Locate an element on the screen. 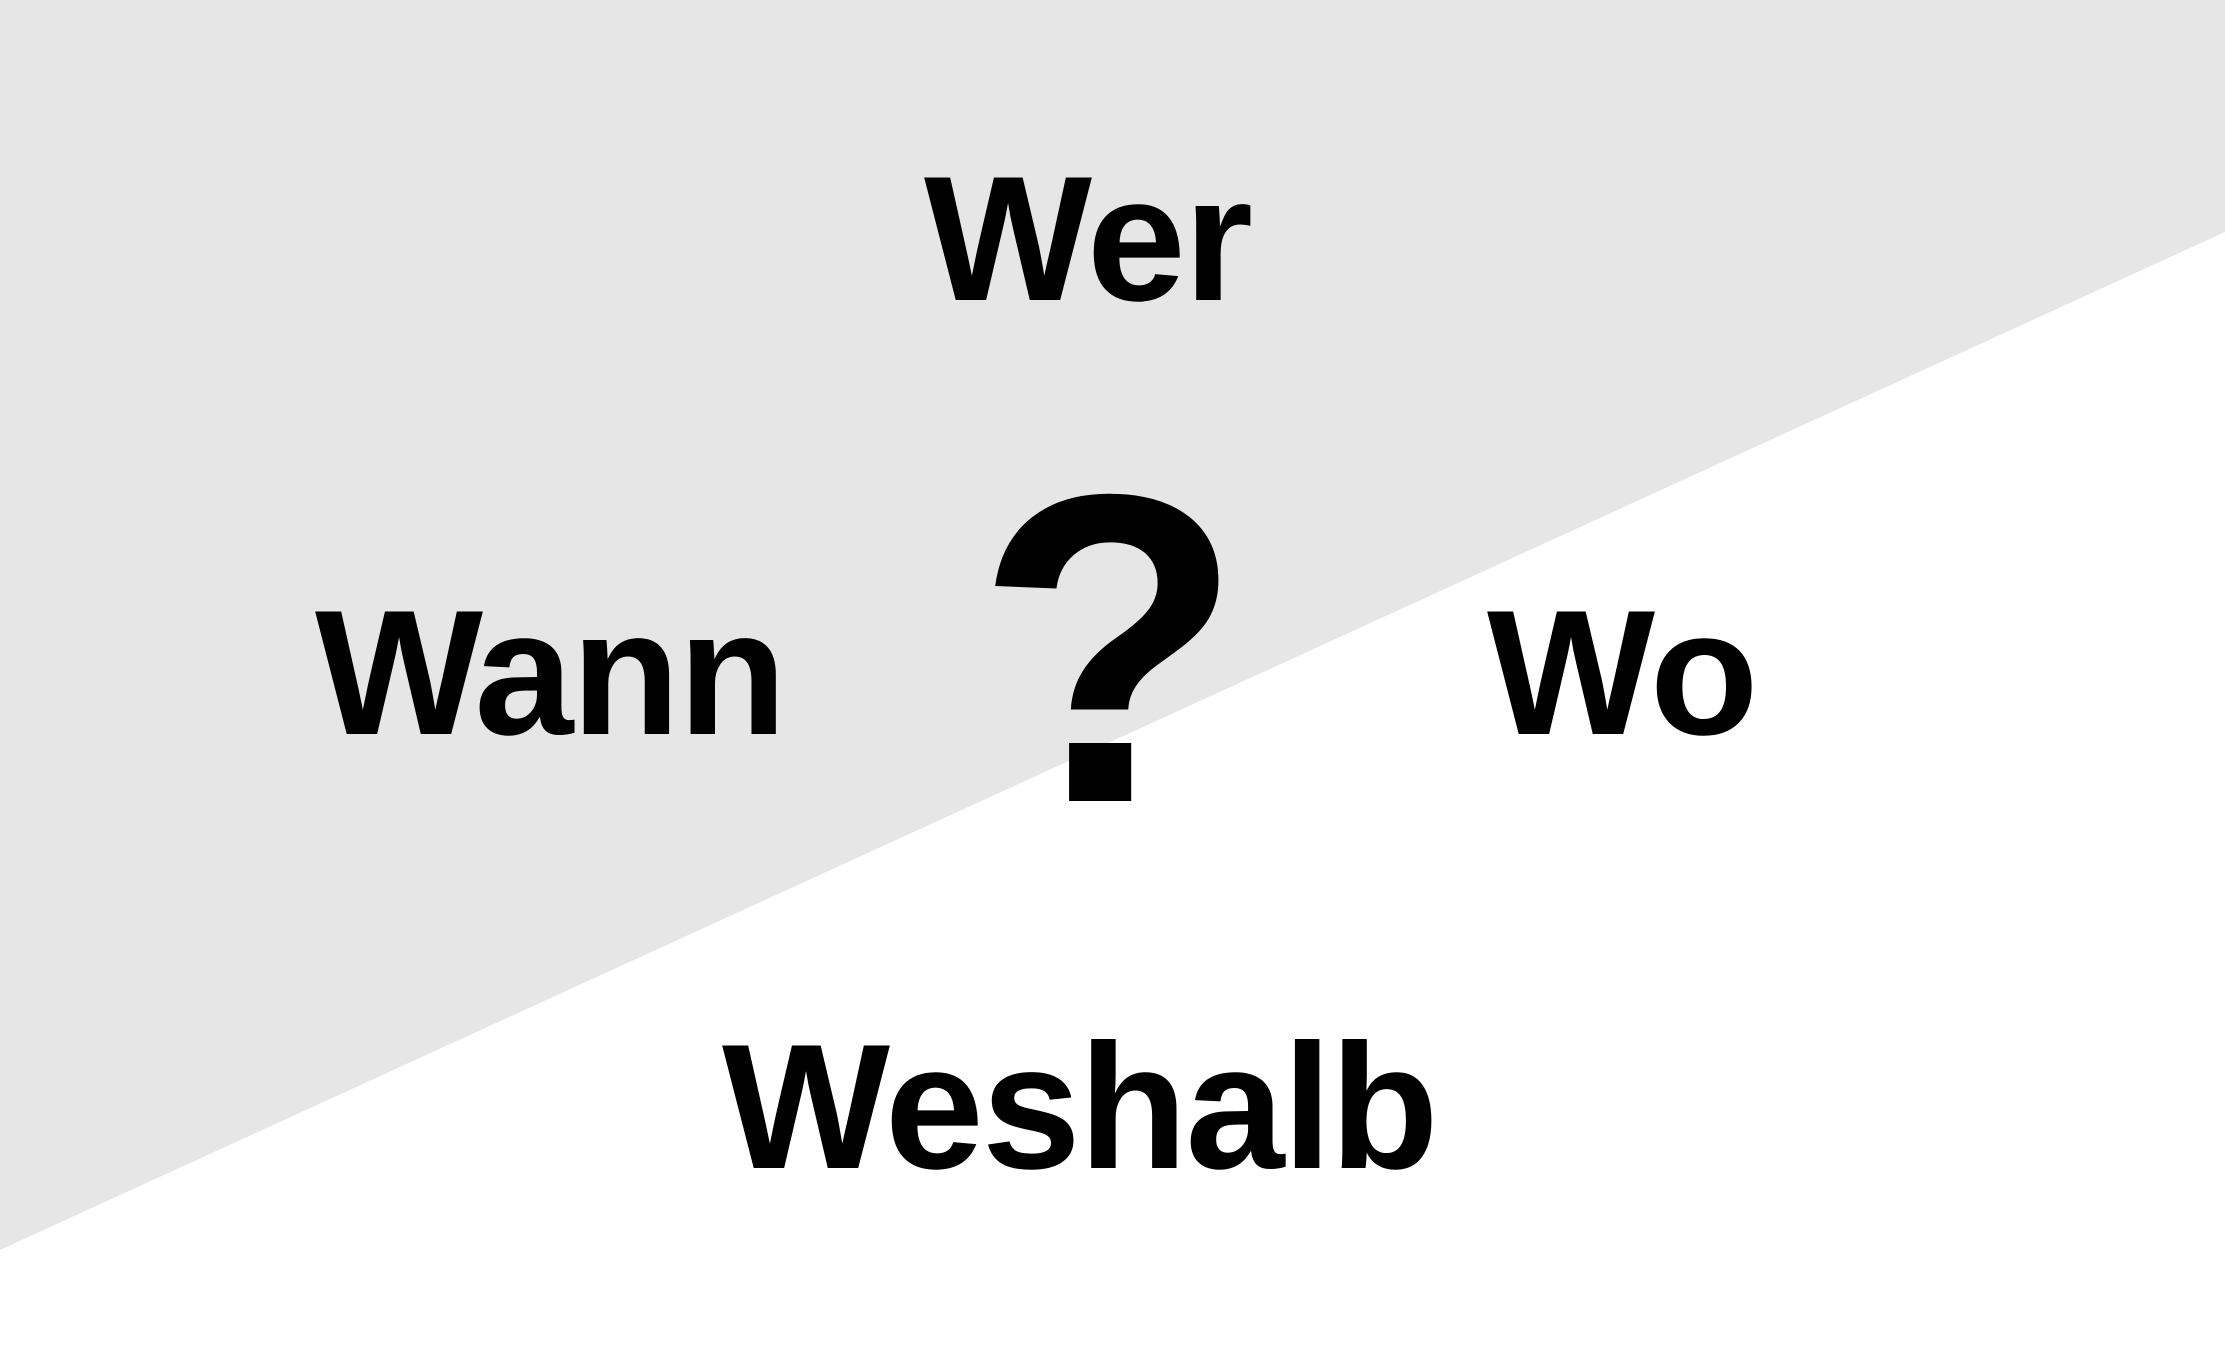 The image size is (2225, 1354). word-wo: Wo is located at coordinates (1623, 672).